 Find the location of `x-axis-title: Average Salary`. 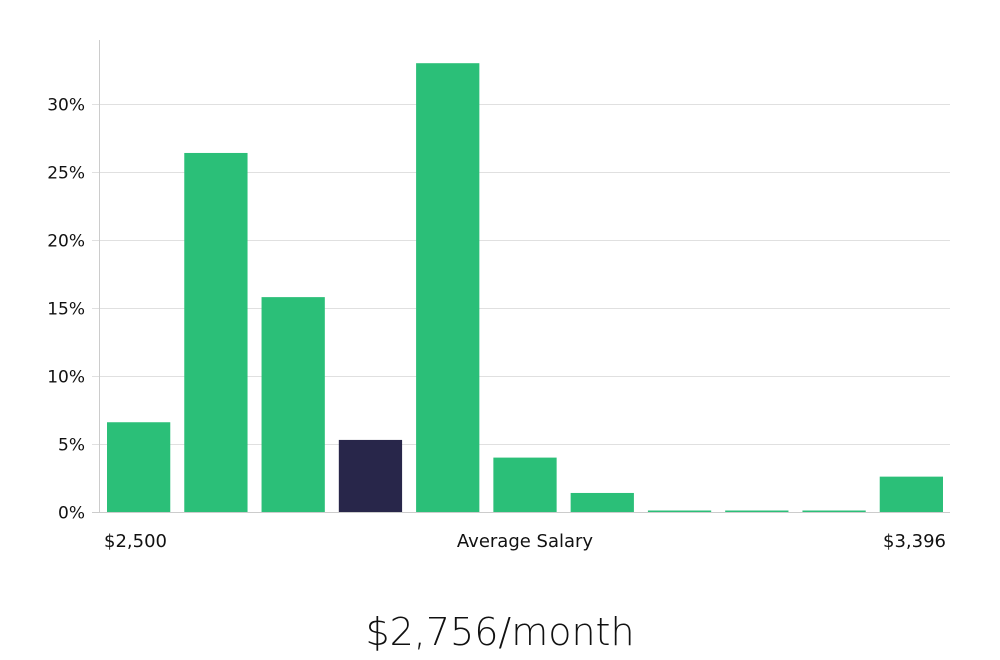

x-axis-title: Average Salary is located at coordinates (525, 541).